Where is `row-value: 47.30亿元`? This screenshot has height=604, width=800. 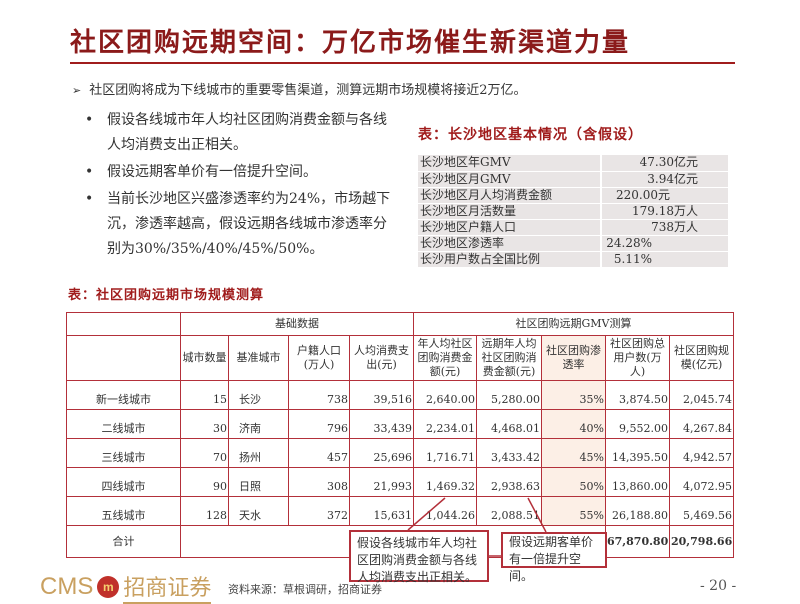 row-value: 47.30亿元 is located at coordinates (664, 163).